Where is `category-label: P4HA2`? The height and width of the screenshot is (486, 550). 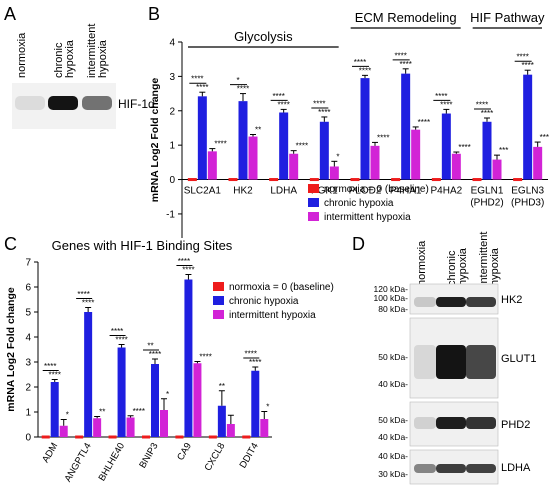 category-label: P4HA2 is located at coordinates (446, 191).